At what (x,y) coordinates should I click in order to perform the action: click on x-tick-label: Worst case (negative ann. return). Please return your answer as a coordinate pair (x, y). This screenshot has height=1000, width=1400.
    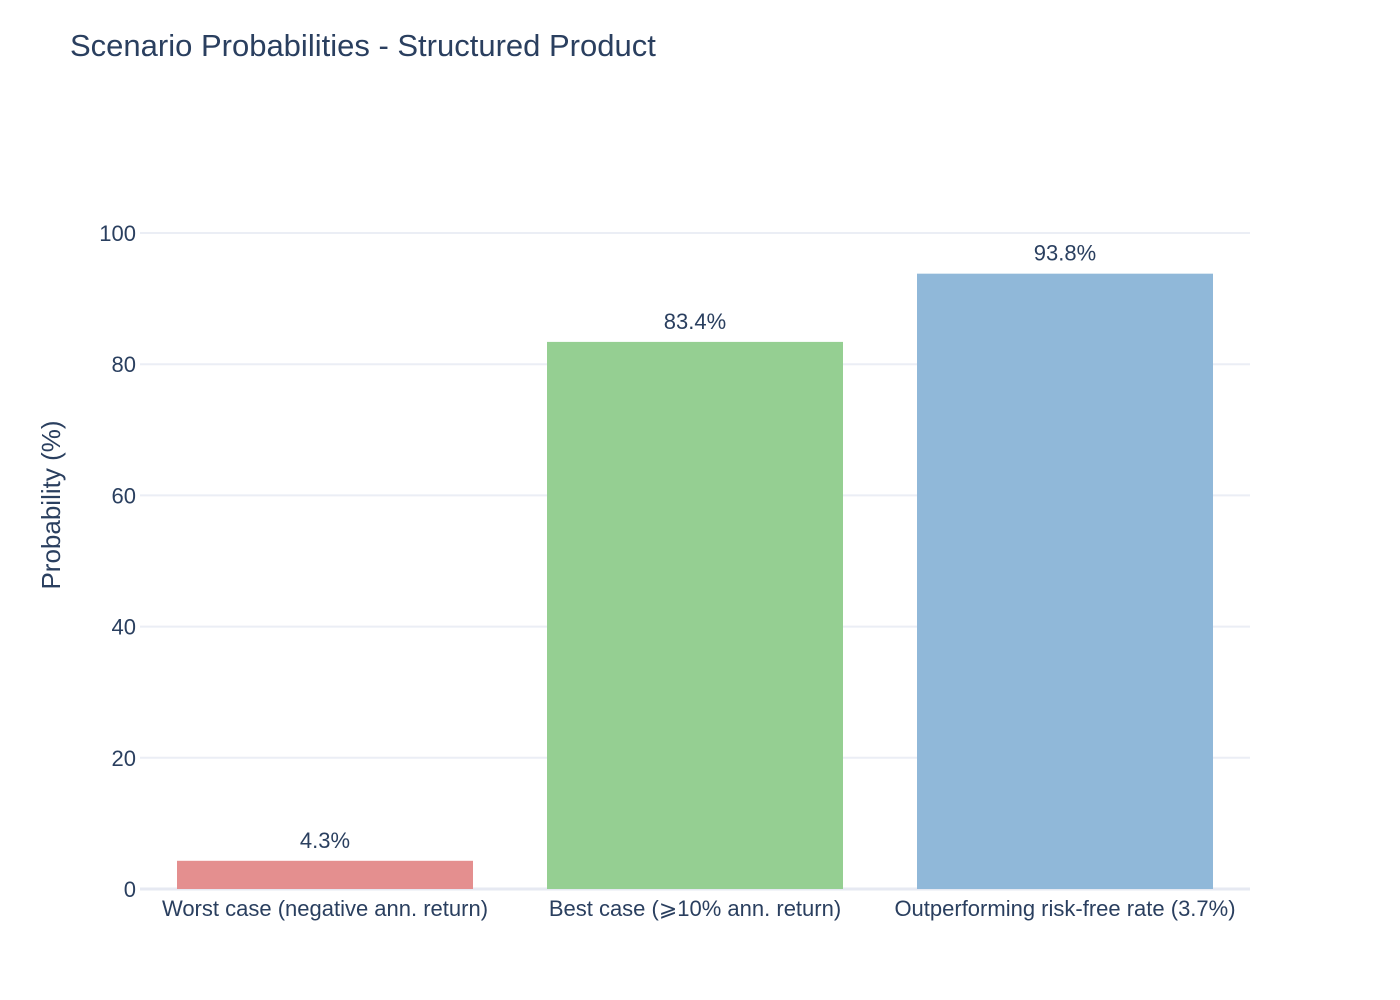
    Looking at the image, I should click on (325, 908).